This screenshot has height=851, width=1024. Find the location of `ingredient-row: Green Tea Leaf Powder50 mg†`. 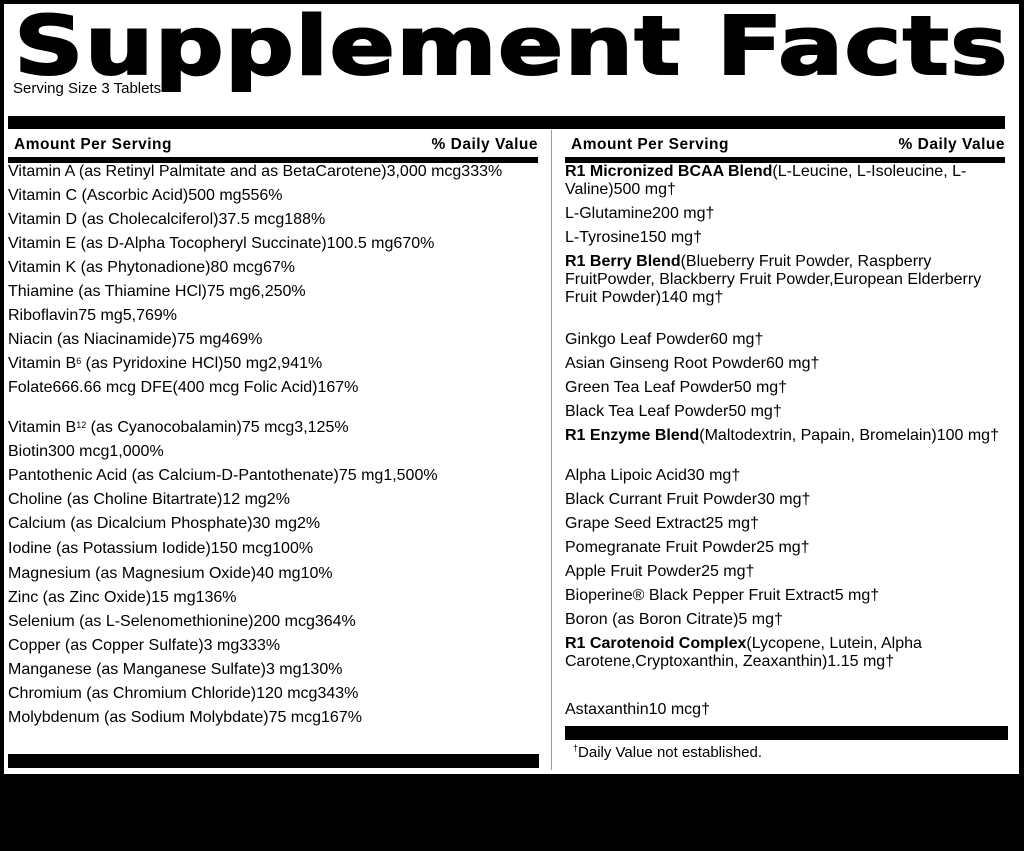

ingredient-row: Green Tea Leaf Powder50 mg† is located at coordinates (785, 391).